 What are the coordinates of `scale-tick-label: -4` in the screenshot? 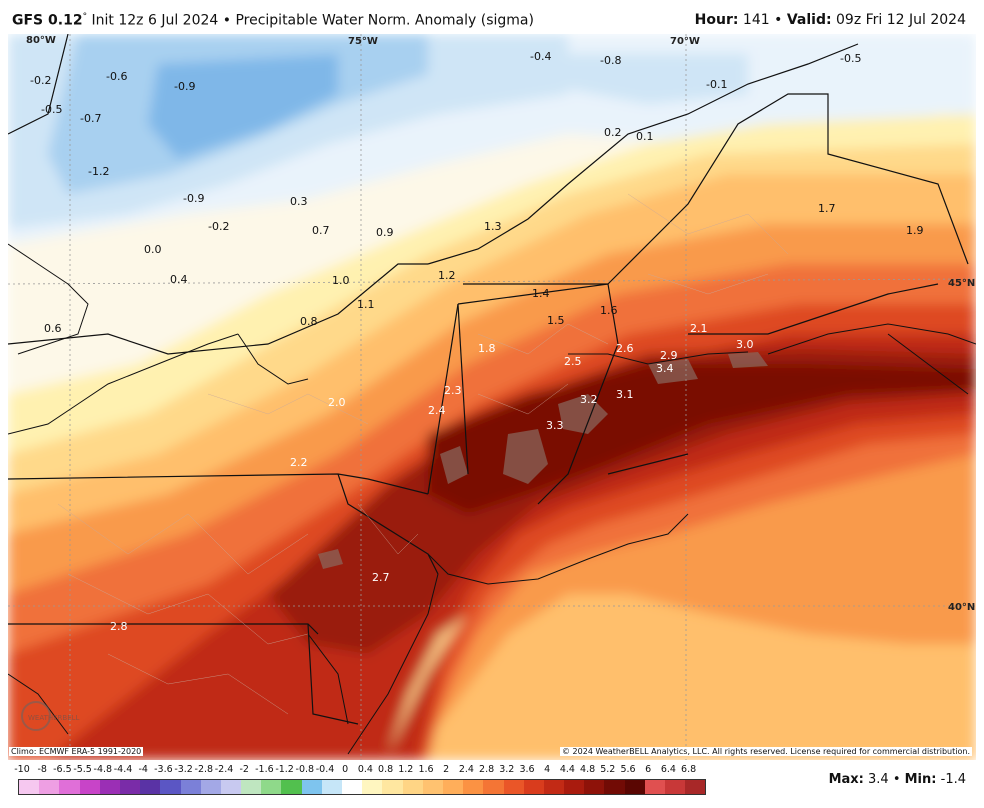 It's located at (143, 769).